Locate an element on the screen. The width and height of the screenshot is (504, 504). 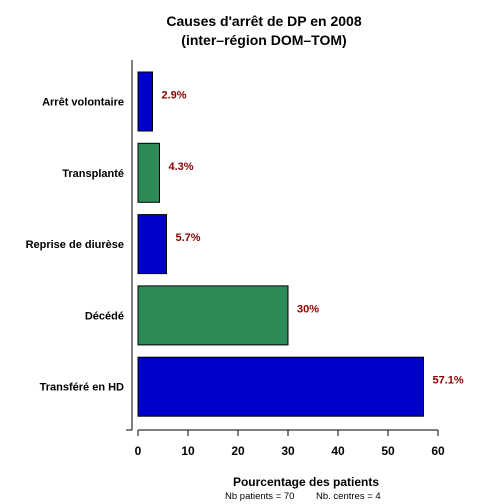
data-label: 57.1% is located at coordinates (448, 381).